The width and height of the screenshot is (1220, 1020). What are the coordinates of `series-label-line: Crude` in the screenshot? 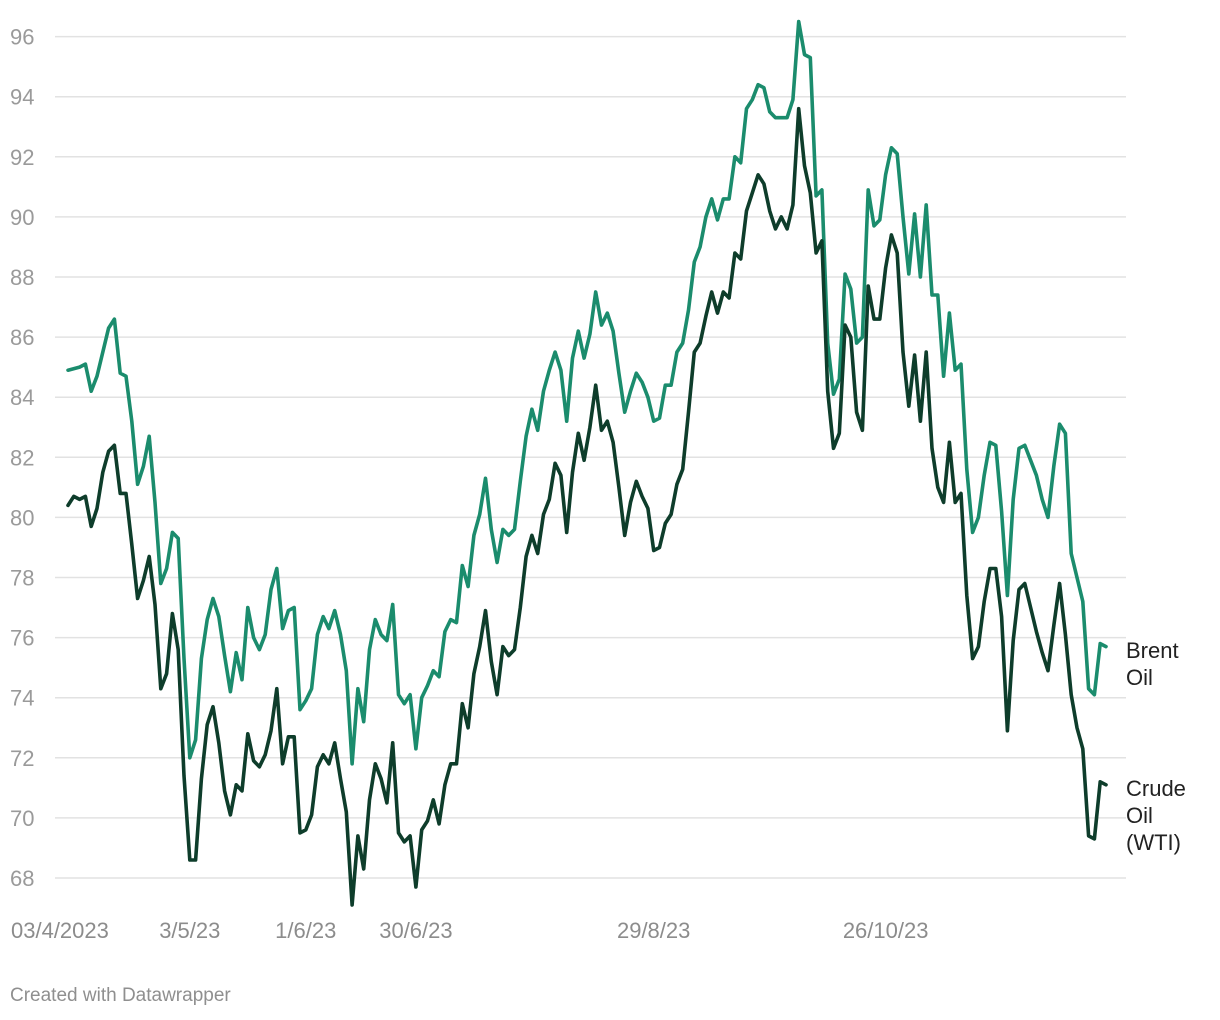 It's located at (1156, 788).